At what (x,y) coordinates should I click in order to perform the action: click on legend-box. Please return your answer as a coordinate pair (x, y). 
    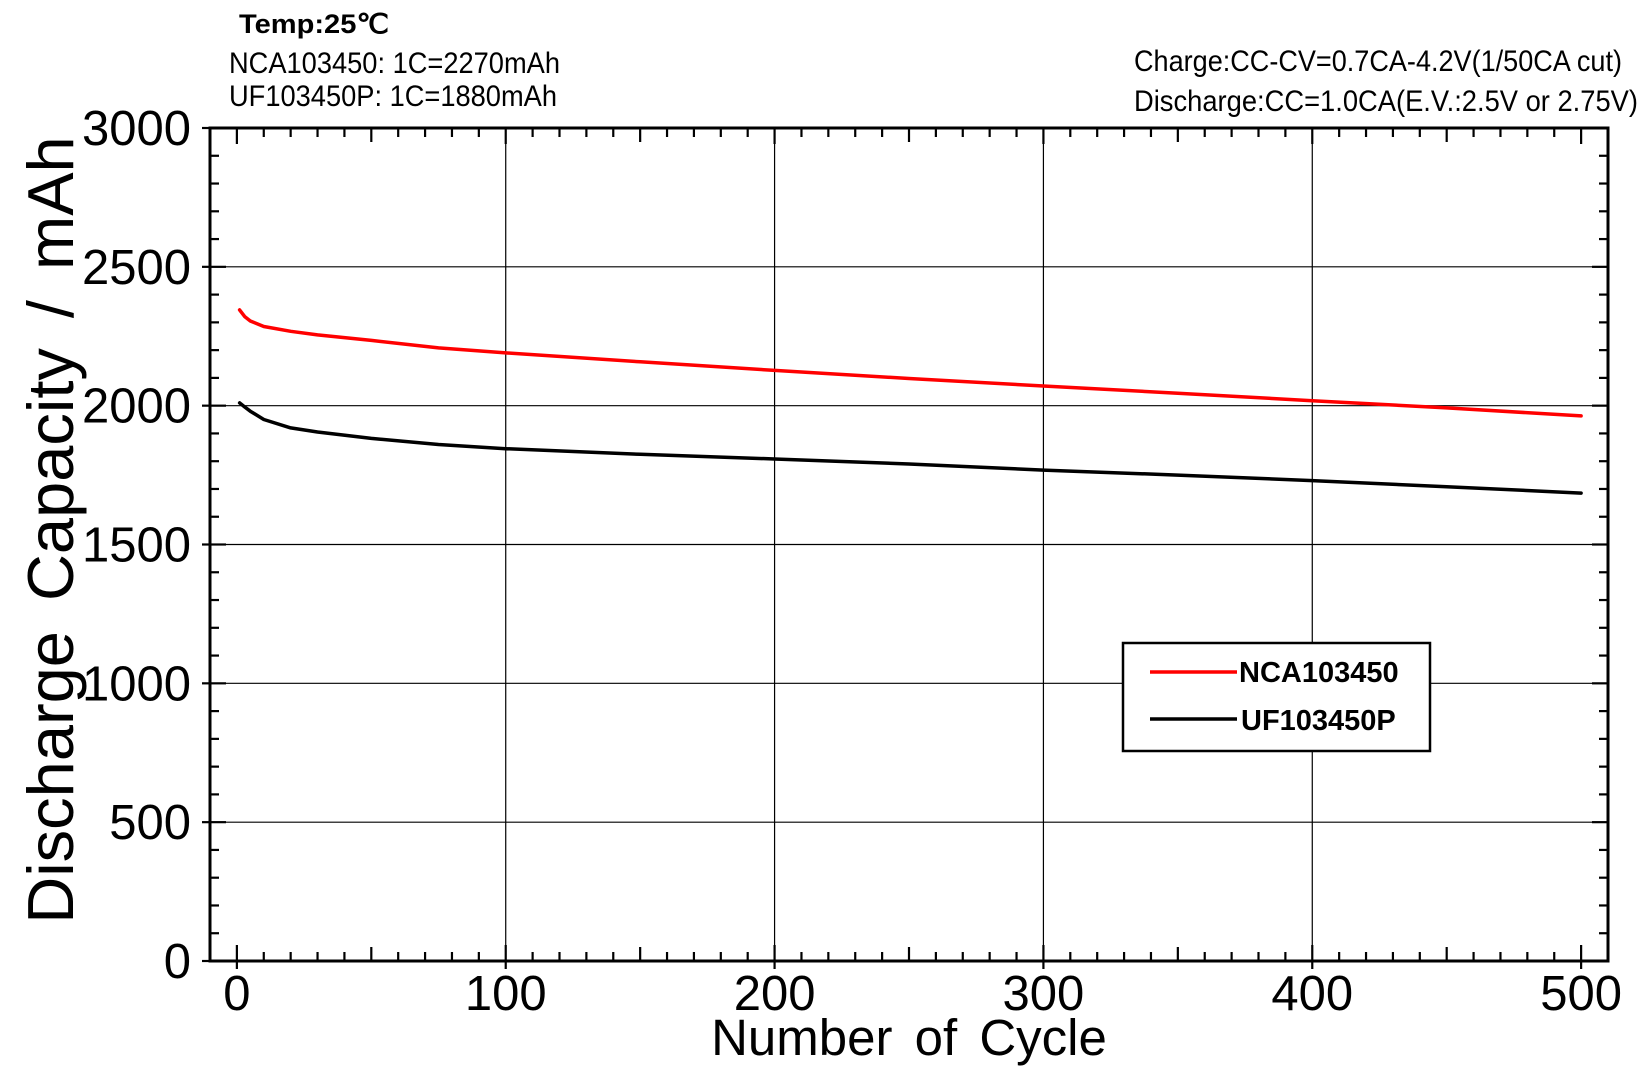
    Looking at the image, I should click on (1276, 697).